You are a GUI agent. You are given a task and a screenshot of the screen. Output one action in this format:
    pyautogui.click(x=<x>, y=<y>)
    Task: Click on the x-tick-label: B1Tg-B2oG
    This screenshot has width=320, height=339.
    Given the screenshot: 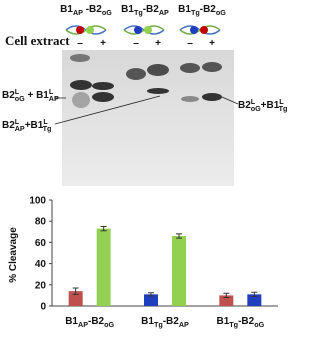 What is the action you would take?
    pyautogui.click(x=240, y=322)
    